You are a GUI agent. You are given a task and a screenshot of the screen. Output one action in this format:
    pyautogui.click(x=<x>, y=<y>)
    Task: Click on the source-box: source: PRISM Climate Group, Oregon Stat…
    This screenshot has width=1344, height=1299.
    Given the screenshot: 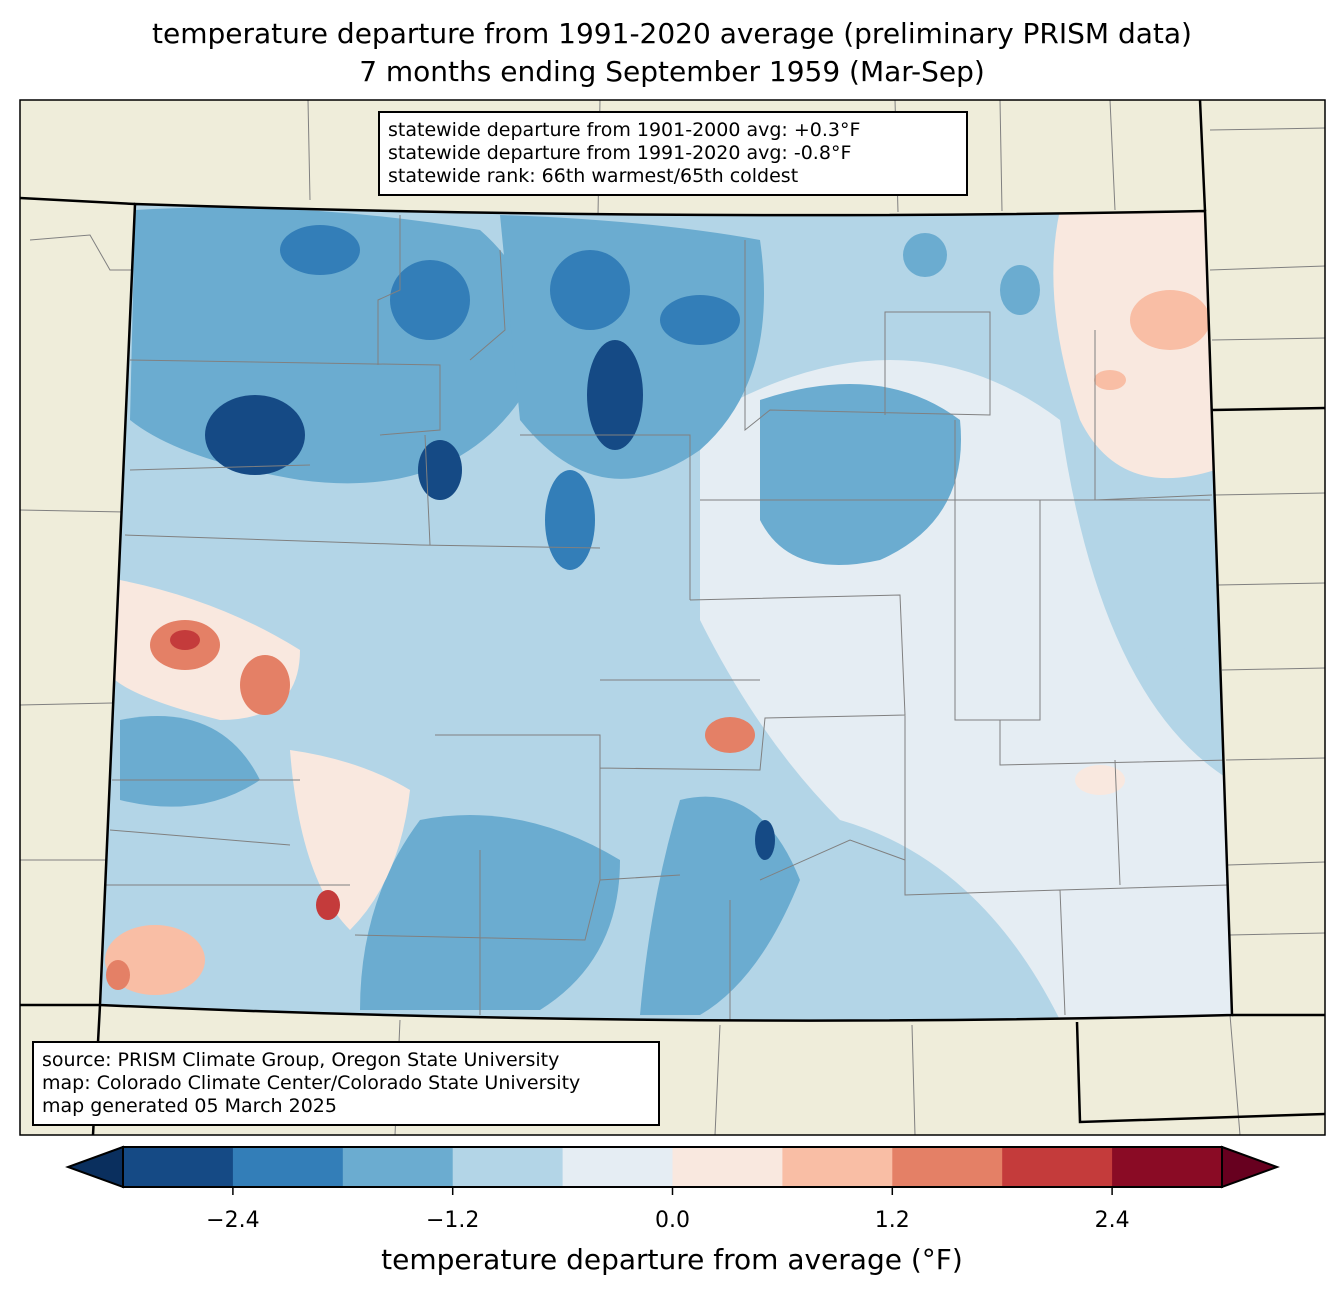 What is the action you would take?
    pyautogui.click(x=346, y=1083)
    